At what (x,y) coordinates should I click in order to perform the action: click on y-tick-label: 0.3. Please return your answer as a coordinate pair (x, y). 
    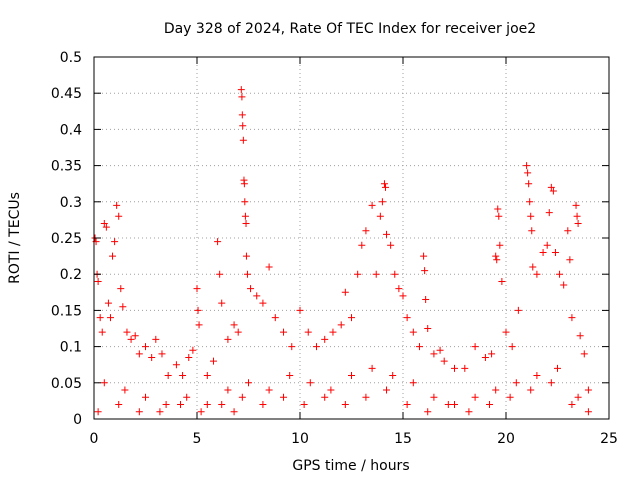
    Looking at the image, I should click on (71, 203).